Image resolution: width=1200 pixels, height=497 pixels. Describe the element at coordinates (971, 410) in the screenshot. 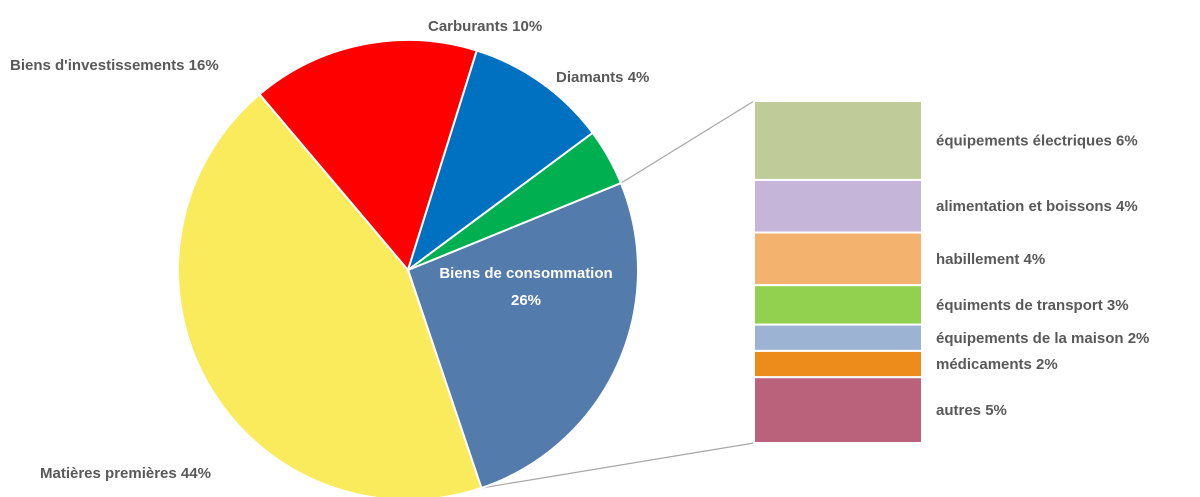

I see `breakdown-label-autres-5: autres 5%` at that location.